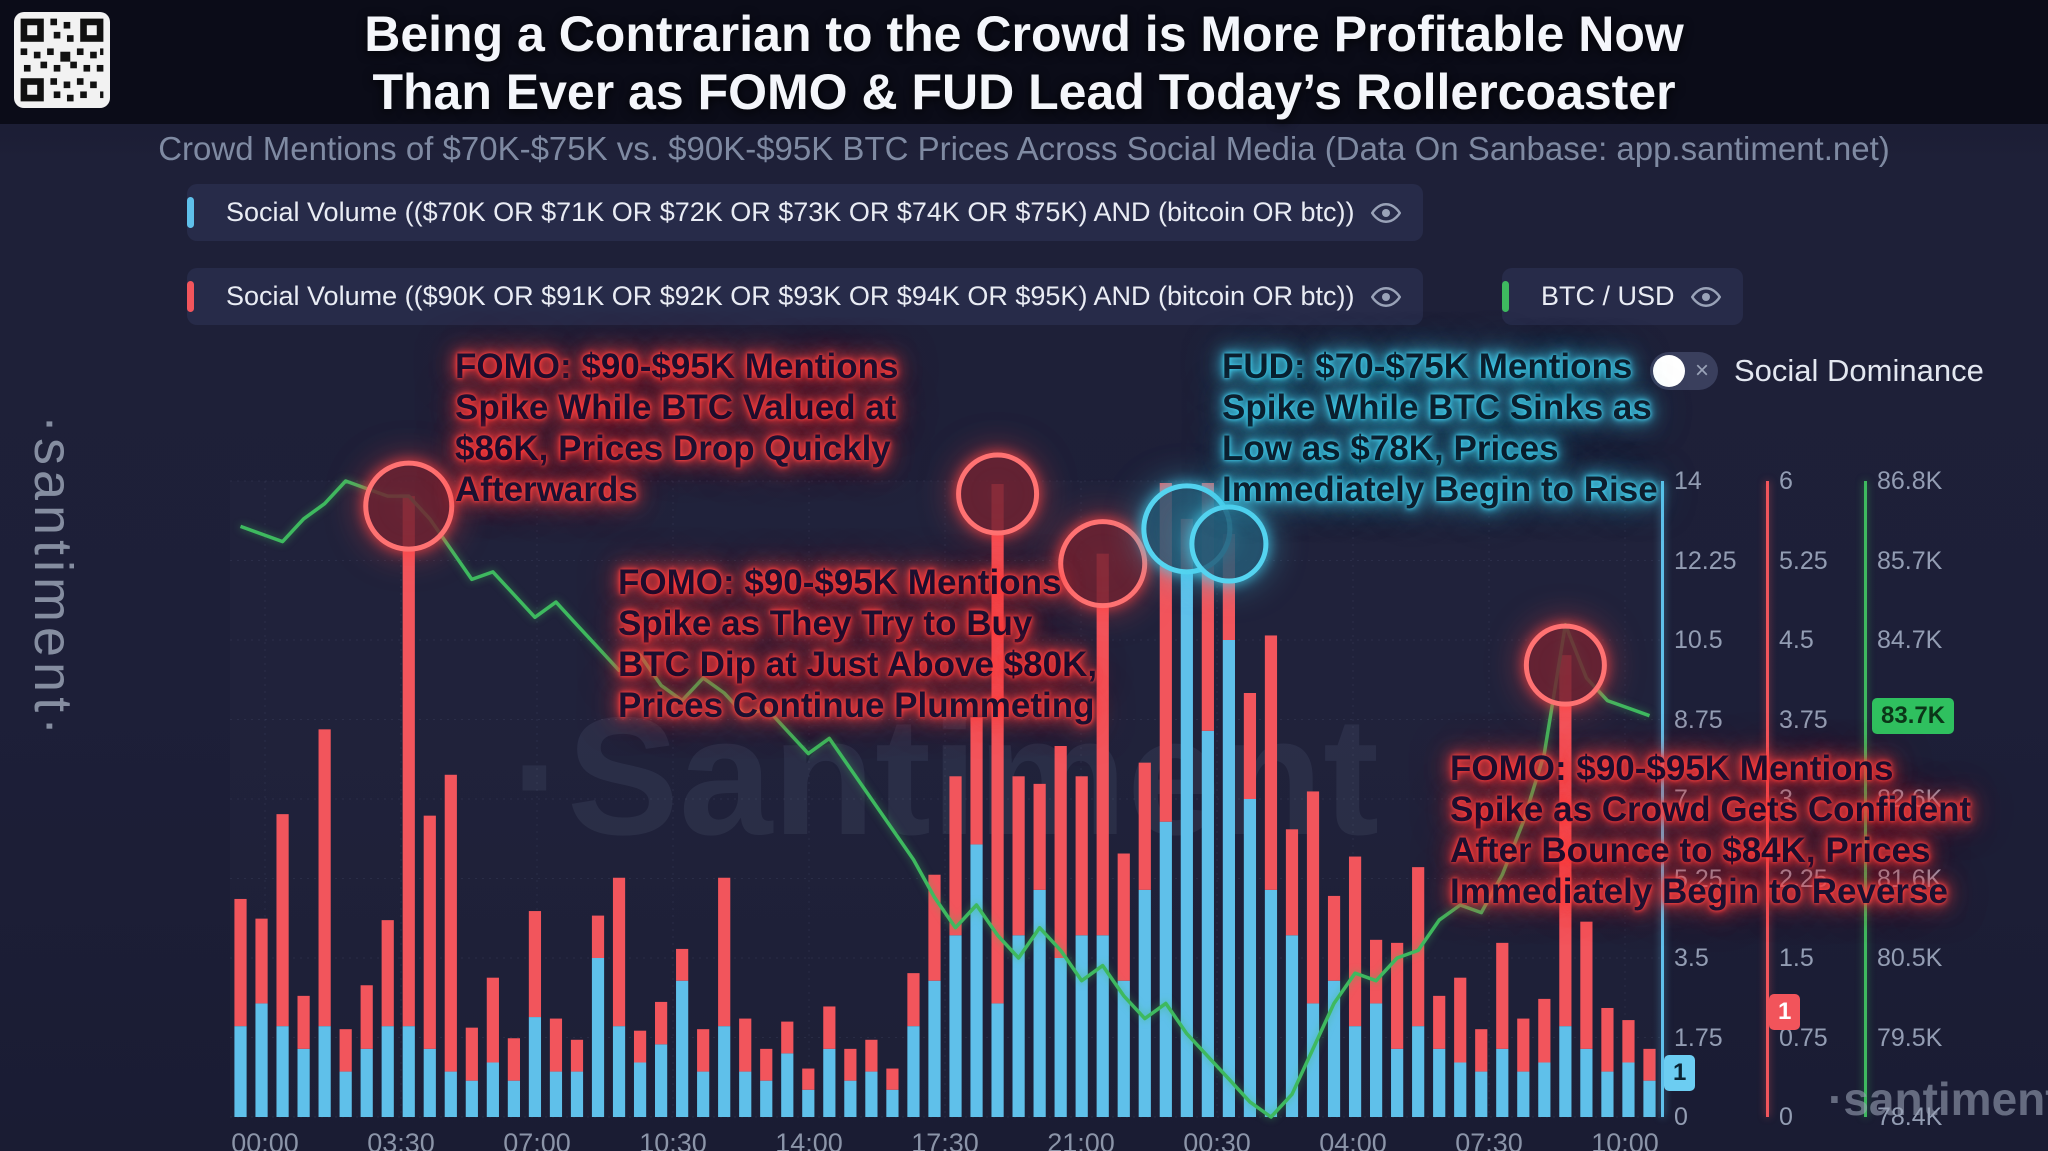 This screenshot has height=1151, width=2048. Describe the element at coordinates (1437, 407) in the screenshot. I see `annotation-line: Spike While BTC Sinks as` at that location.